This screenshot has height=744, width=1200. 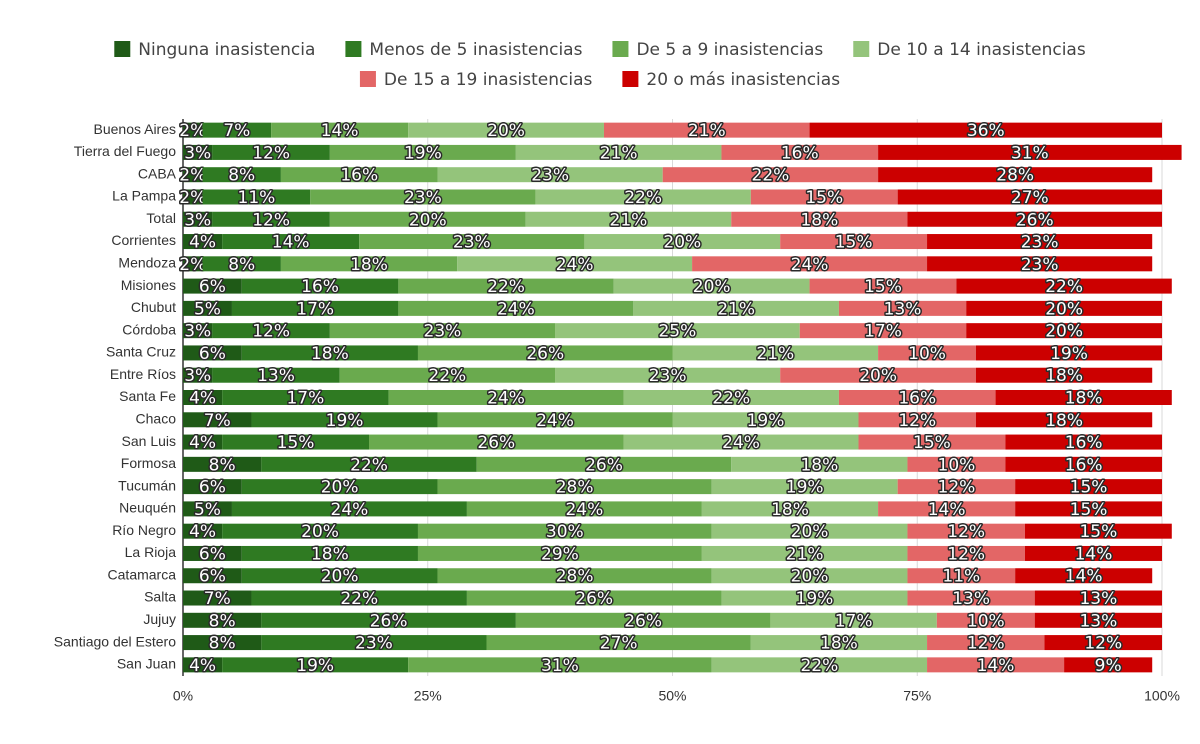 I want to click on data-label: 26%, so click(x=643, y=621).